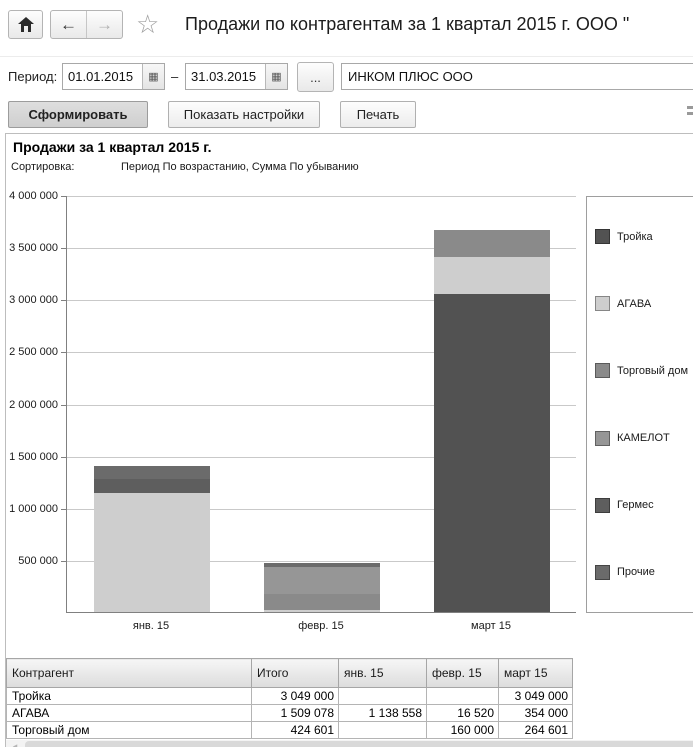 The image size is (693, 747). What do you see at coordinates (129, 713) in the screenshot?
I see `counterparty-cell: АГАВА` at bounding box center [129, 713].